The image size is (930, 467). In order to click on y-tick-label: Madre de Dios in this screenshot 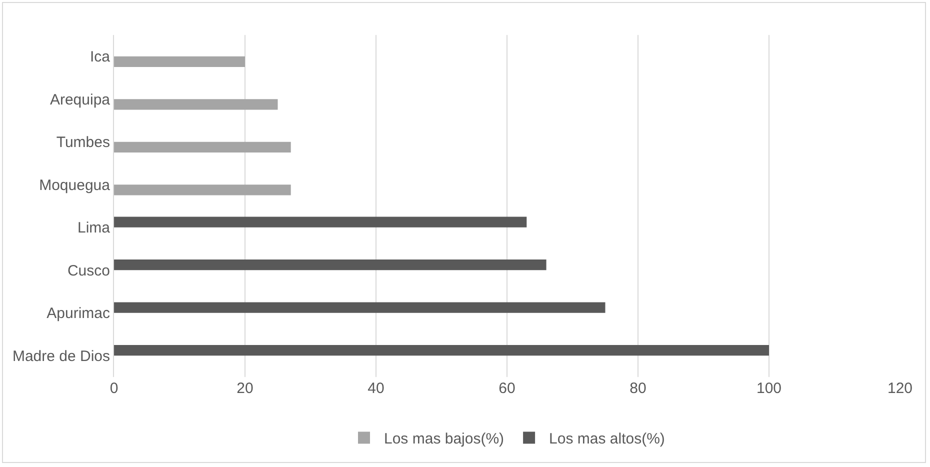, I will do `click(61, 356)`.